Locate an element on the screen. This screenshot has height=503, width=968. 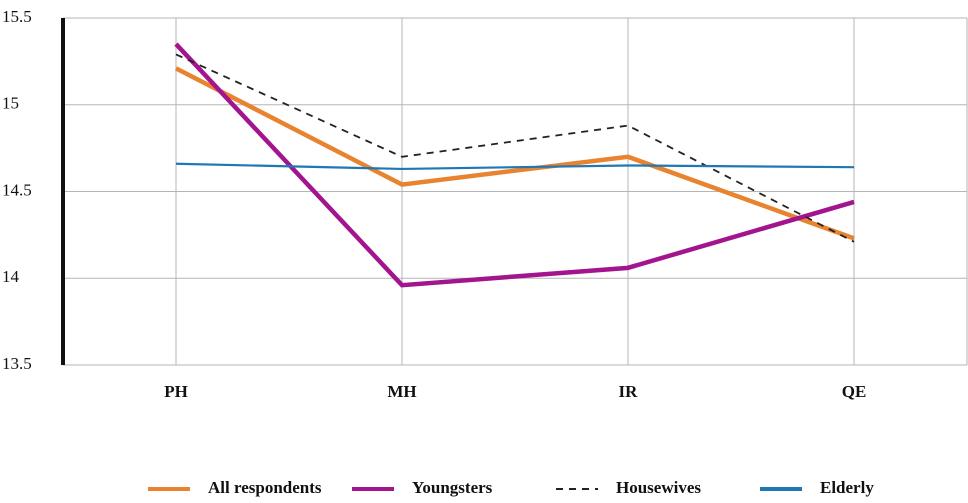
y-tick-label: 13.5 is located at coordinates (17, 363).